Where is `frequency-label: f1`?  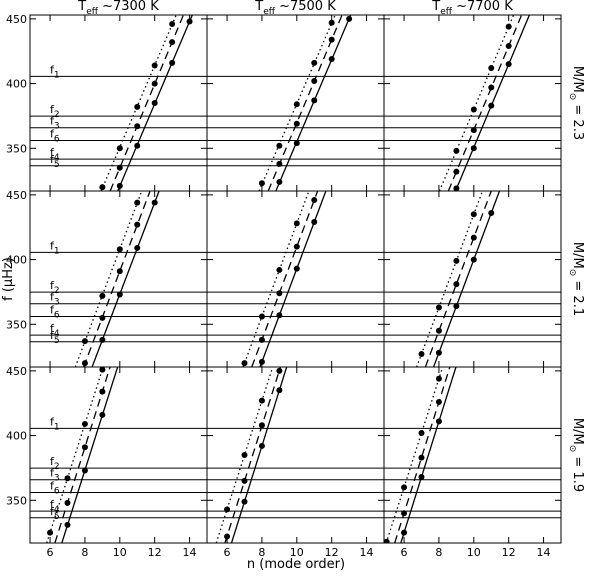 frequency-label: f1 is located at coordinates (55, 423).